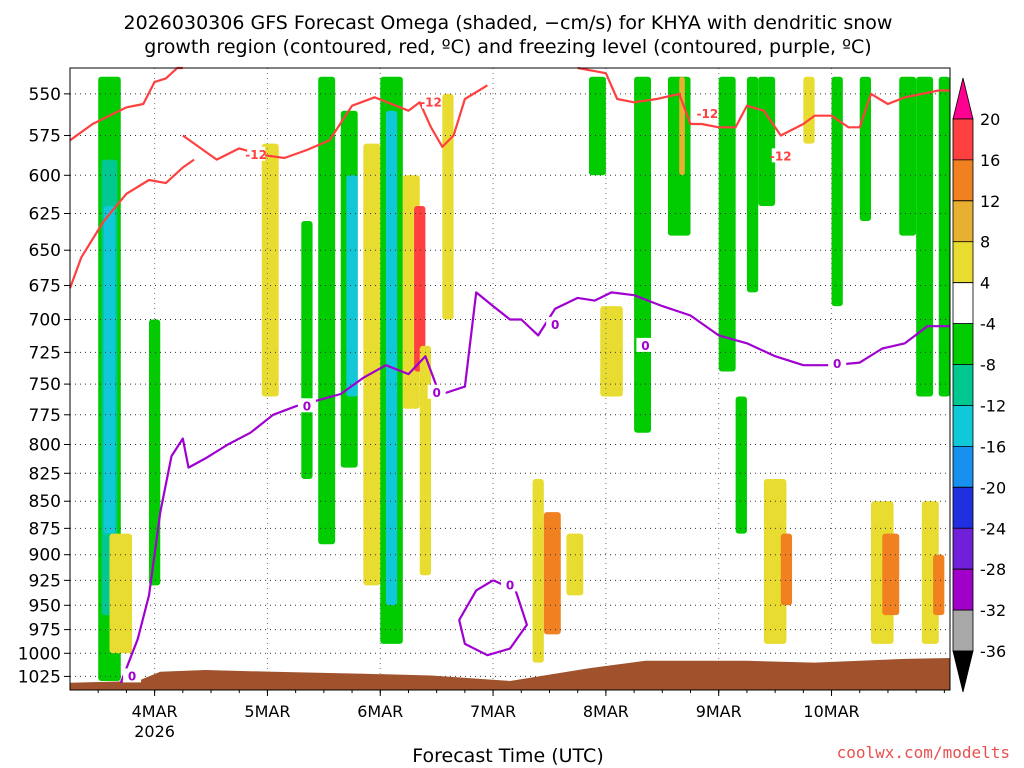 This screenshot has width=1024, height=768. I want to click on colorbar-label-11: -28, so click(993, 569).